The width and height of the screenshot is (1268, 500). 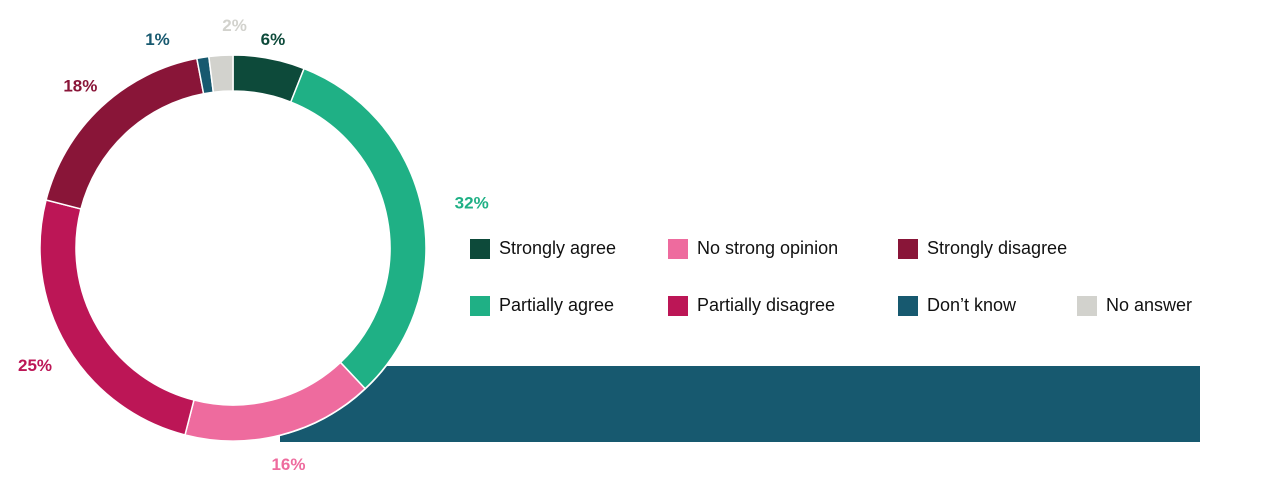 What do you see at coordinates (557, 305) in the screenshot?
I see `legend-label-partially-agree: Partially agree` at bounding box center [557, 305].